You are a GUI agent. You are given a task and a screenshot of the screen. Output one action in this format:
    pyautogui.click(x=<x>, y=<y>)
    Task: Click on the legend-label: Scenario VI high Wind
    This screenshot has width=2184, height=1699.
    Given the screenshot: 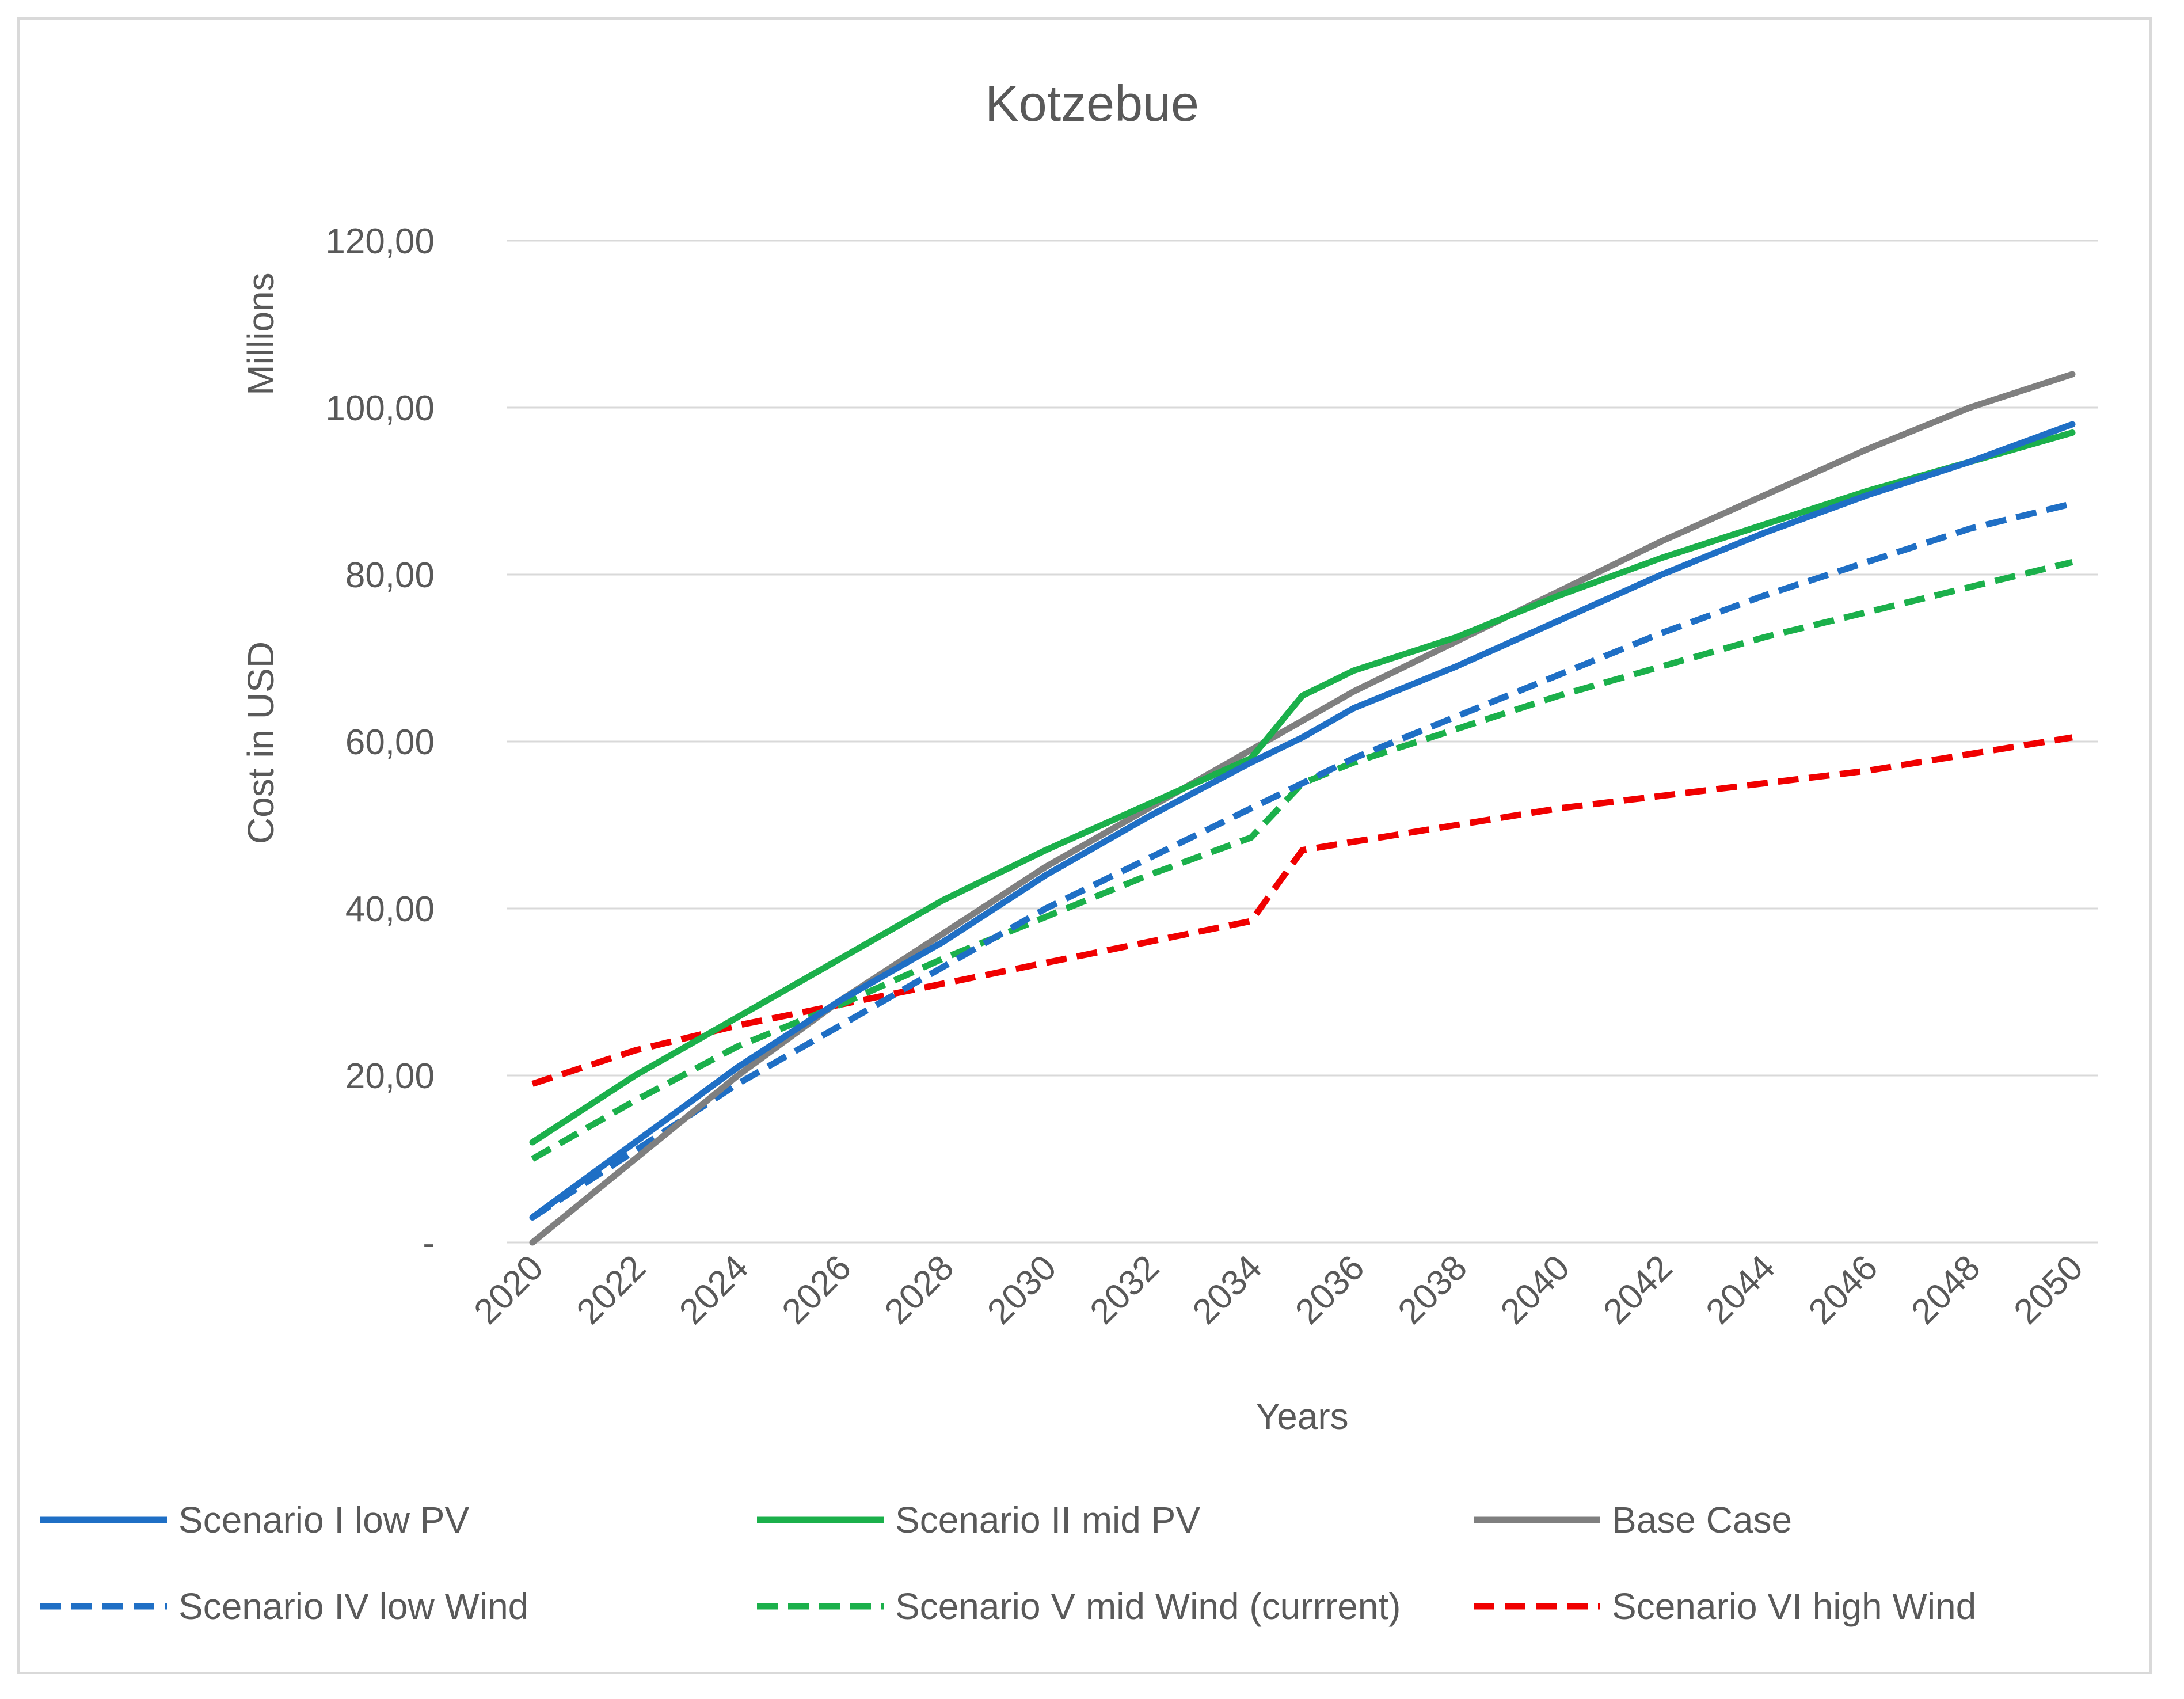 What is the action you would take?
    pyautogui.click(x=1794, y=1606)
    